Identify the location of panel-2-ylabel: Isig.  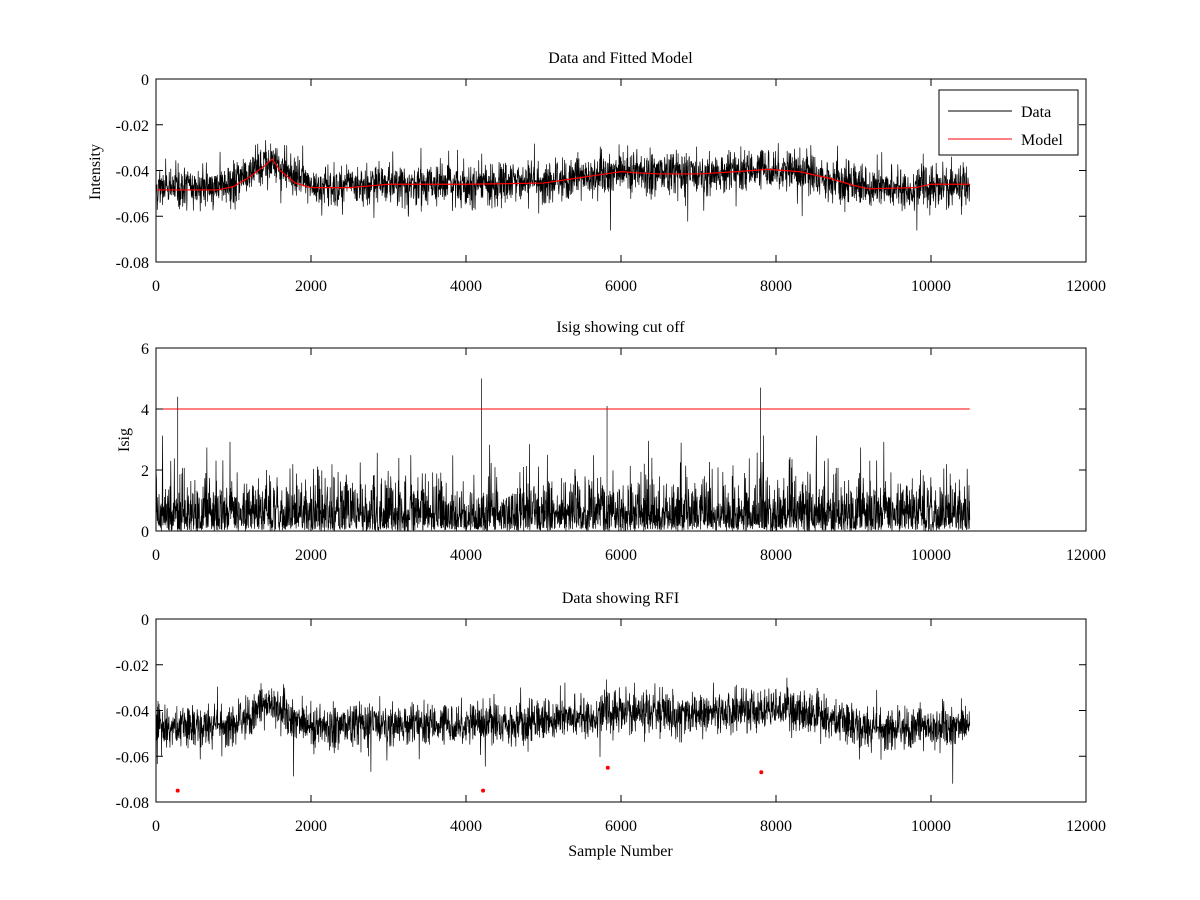
(124, 440).